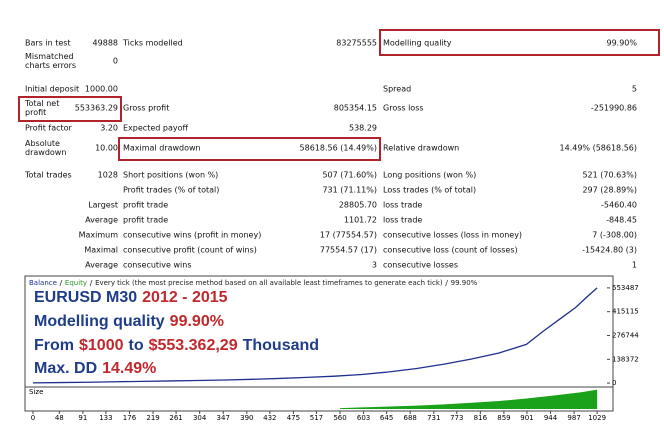 The image size is (664, 434). What do you see at coordinates (157, 265) in the screenshot?
I see `metric-label: consecutive wins` at bounding box center [157, 265].